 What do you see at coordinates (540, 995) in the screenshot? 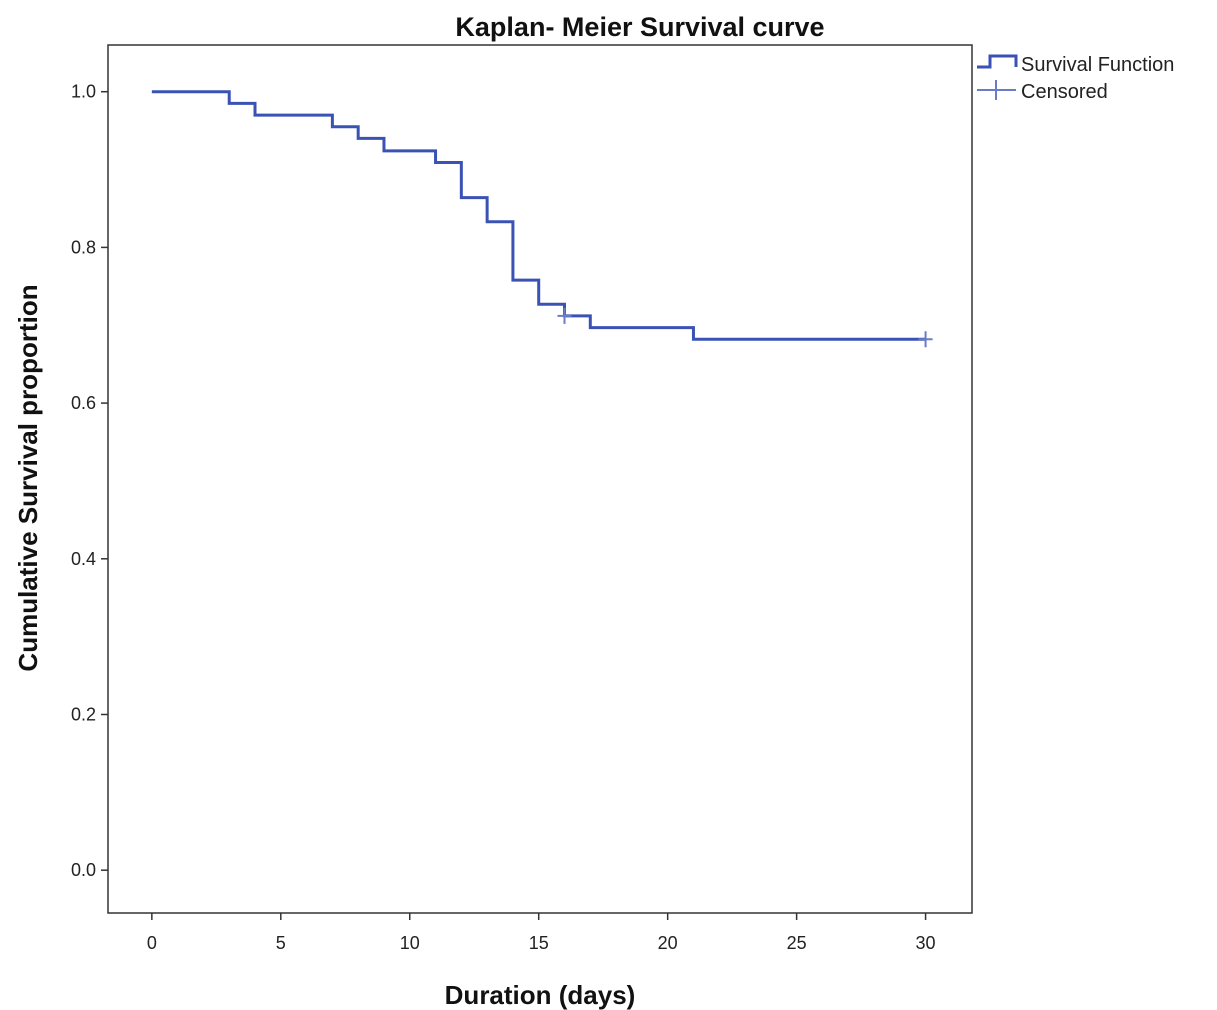
I see `x-axis-label: Duration (days)` at bounding box center [540, 995].